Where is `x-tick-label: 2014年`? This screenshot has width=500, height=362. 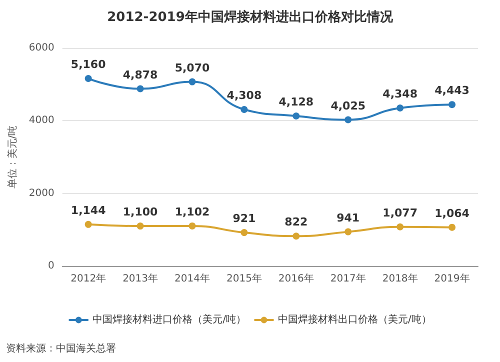 x-tick-label: 2014年 is located at coordinates (192, 278).